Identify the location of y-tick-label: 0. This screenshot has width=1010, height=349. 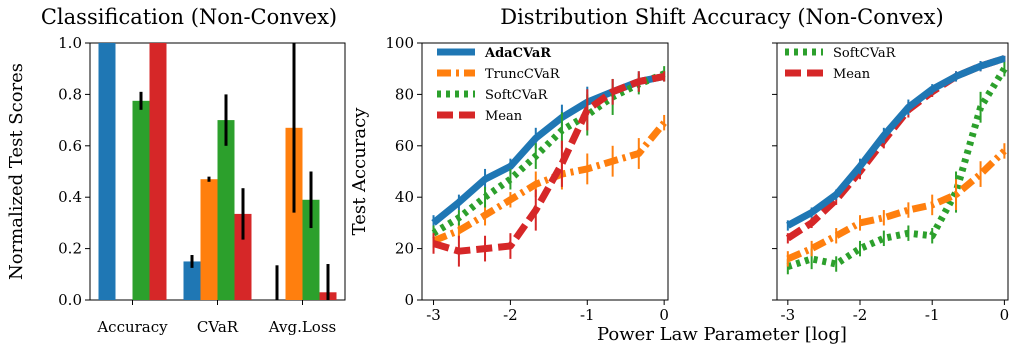
(409, 300).